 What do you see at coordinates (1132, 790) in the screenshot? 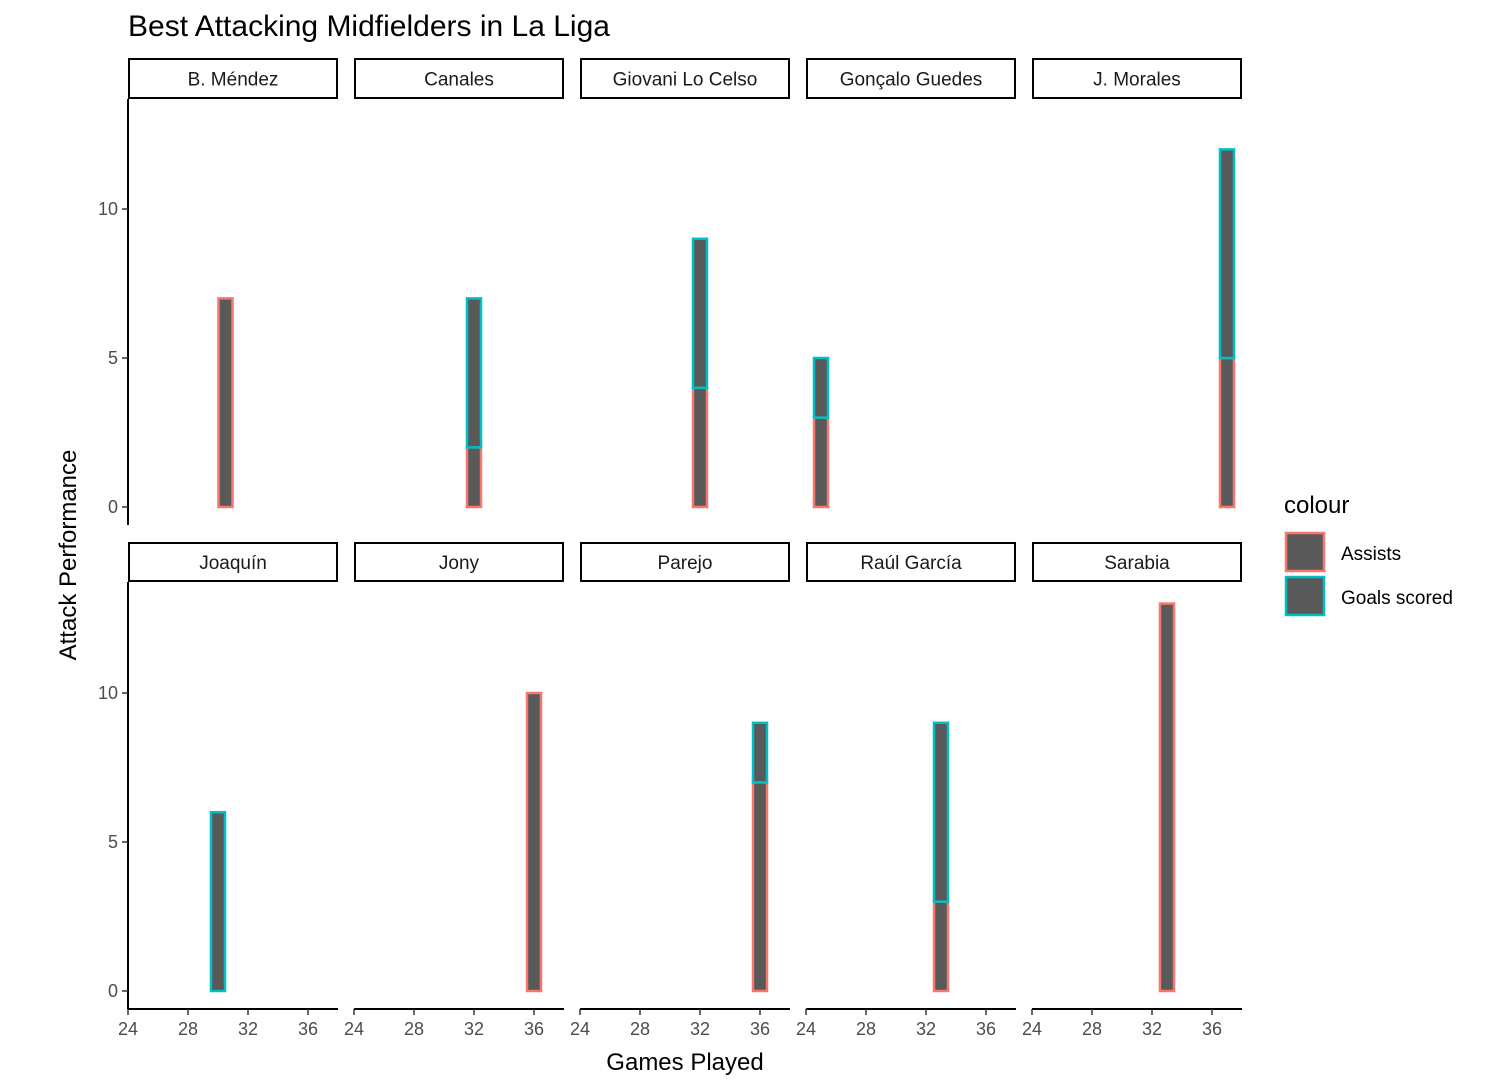
I see `facet-sarabia: Sarabia 24 28 32 36` at bounding box center [1132, 790].